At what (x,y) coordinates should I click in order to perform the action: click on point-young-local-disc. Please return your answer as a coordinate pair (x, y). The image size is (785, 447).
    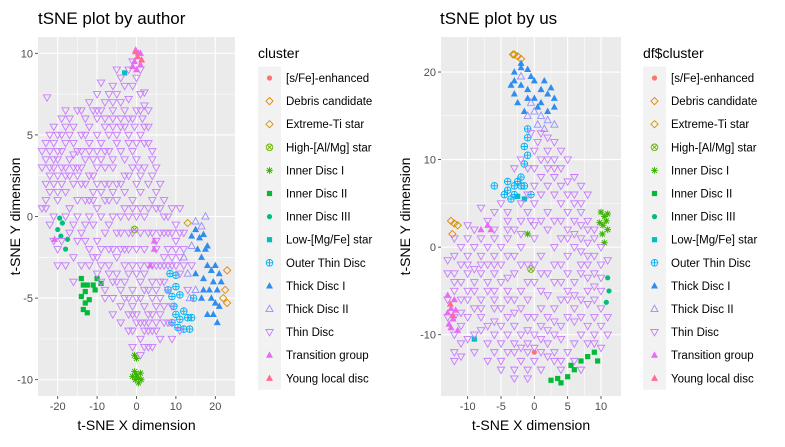
    Looking at the image, I should click on (138, 56).